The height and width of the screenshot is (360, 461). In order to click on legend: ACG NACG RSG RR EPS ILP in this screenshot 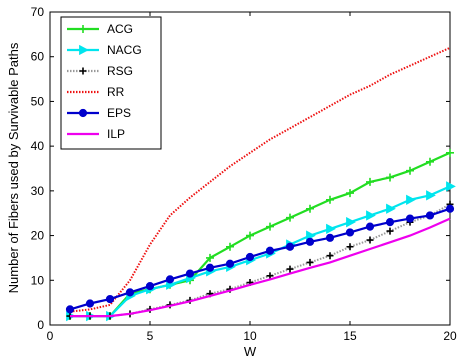, I will do `click(111, 83)`.